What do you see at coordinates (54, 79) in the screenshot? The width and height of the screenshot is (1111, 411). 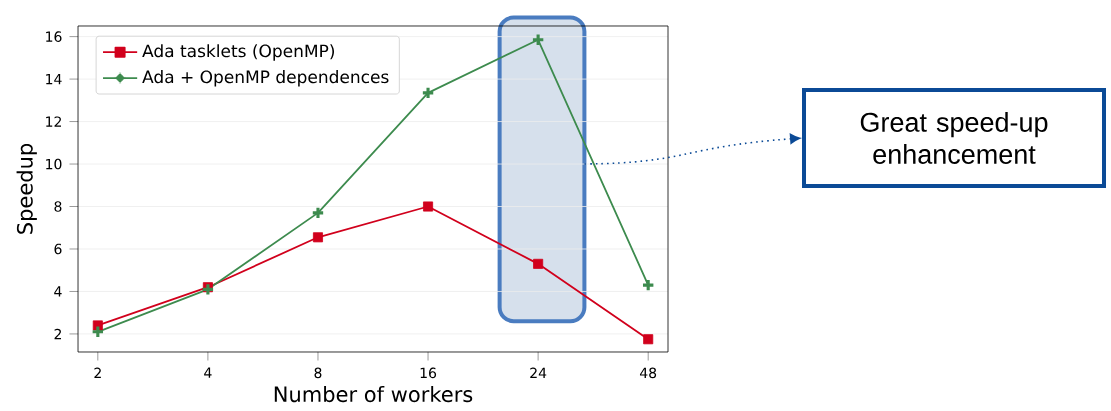 I see `y-tick-label: 14` at bounding box center [54, 79].